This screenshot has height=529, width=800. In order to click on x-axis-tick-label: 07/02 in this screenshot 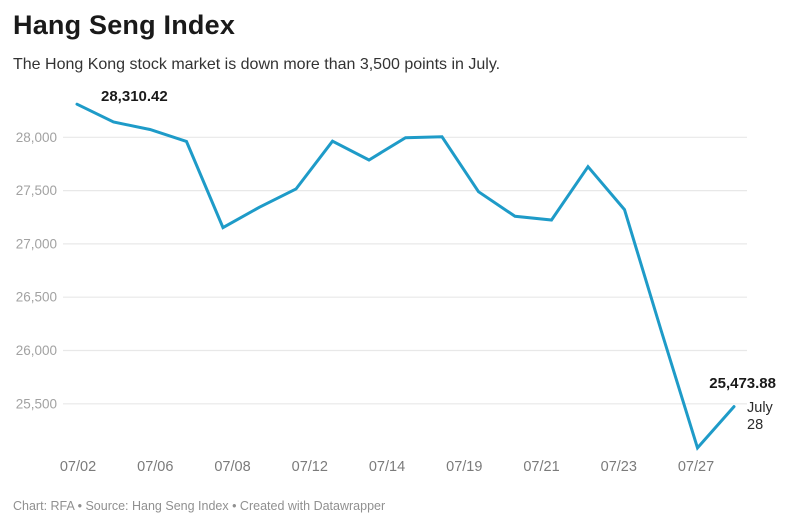, I will do `click(78, 467)`.